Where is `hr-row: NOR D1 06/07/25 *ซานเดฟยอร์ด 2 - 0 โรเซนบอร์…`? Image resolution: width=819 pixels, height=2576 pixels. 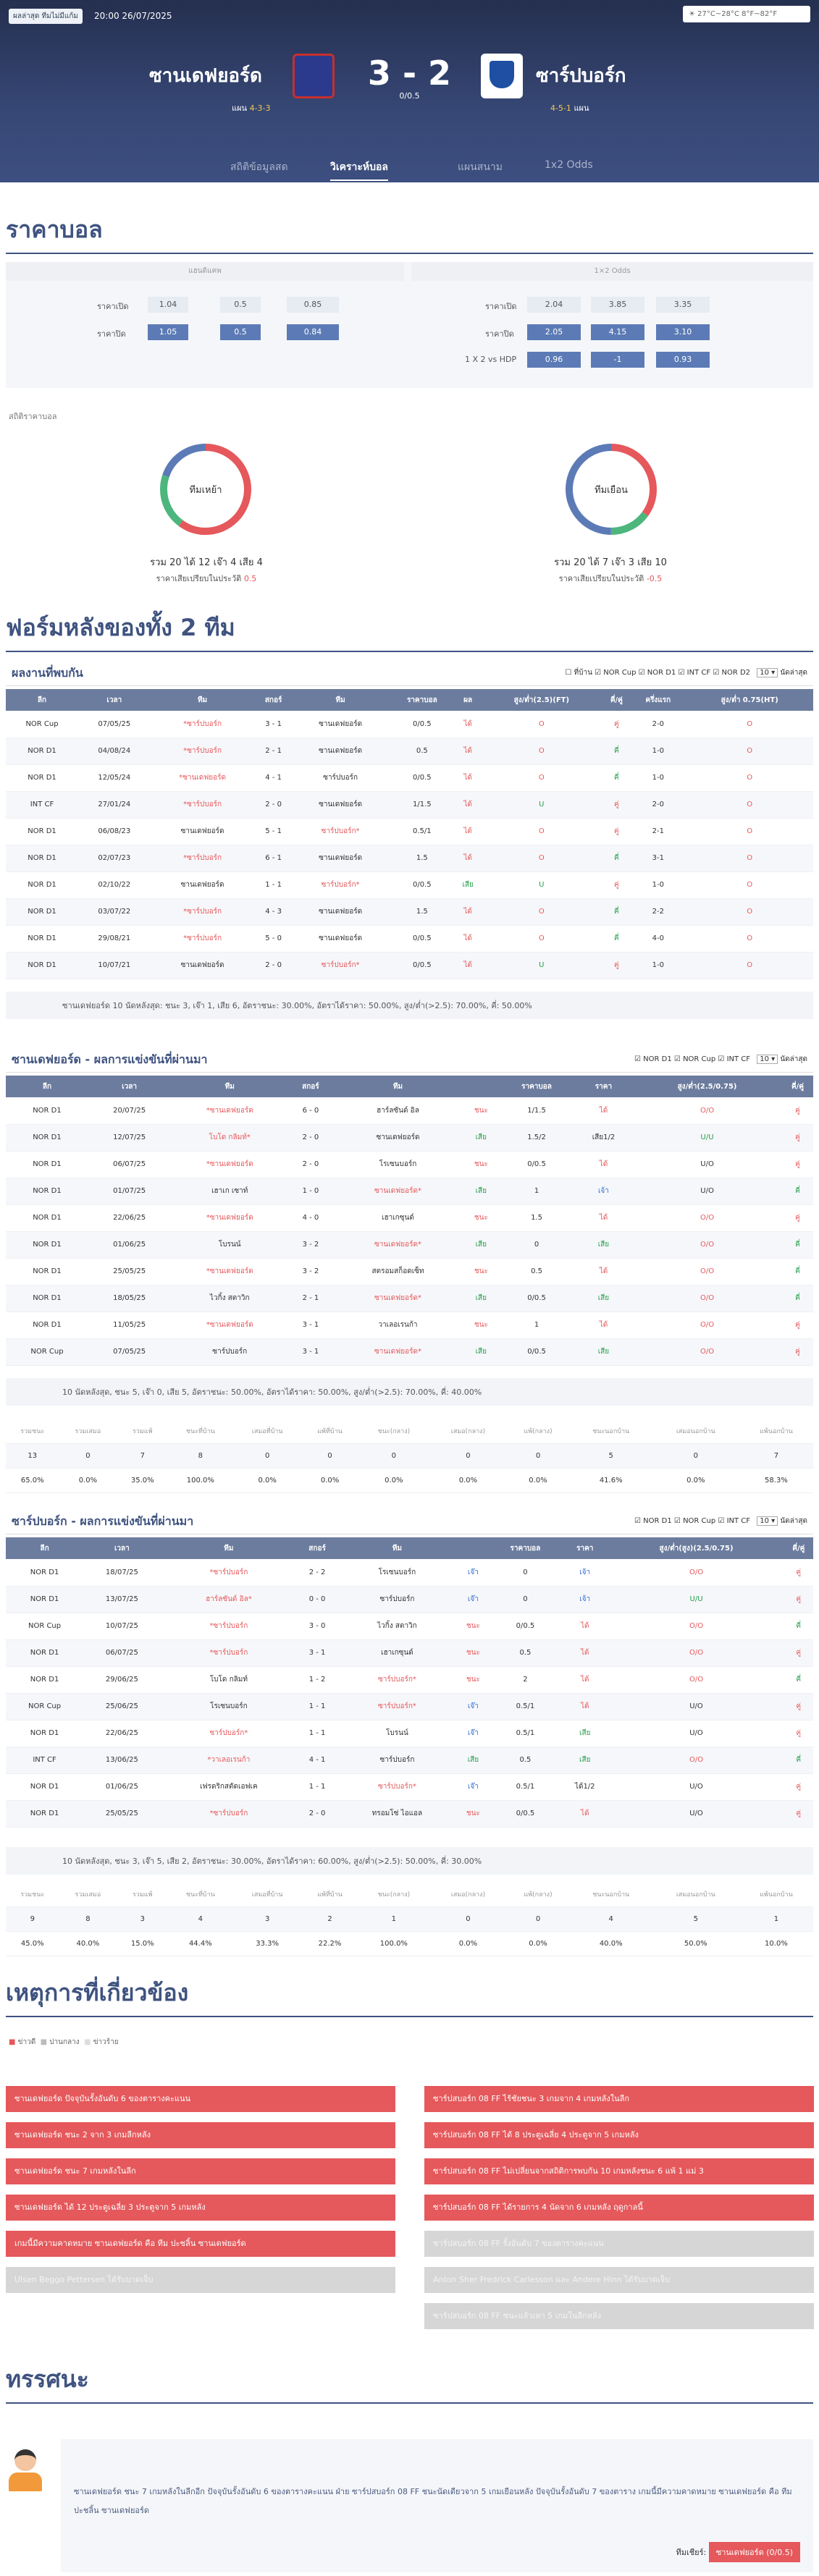
hr-row: NOR D1 06/07/25 *ซานเดฟยอร์ด 2 - 0 โรเซนบอร์… is located at coordinates (409, 1164).